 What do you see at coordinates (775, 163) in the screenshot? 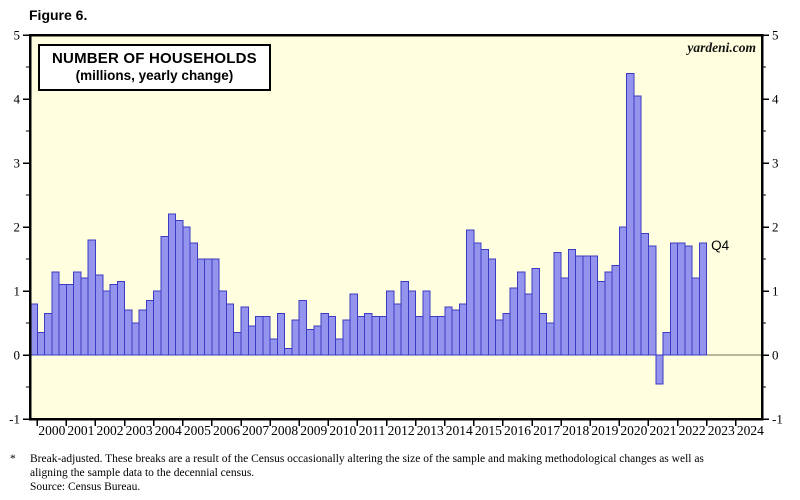
I see `y-label-right-3: 3` at bounding box center [775, 163].